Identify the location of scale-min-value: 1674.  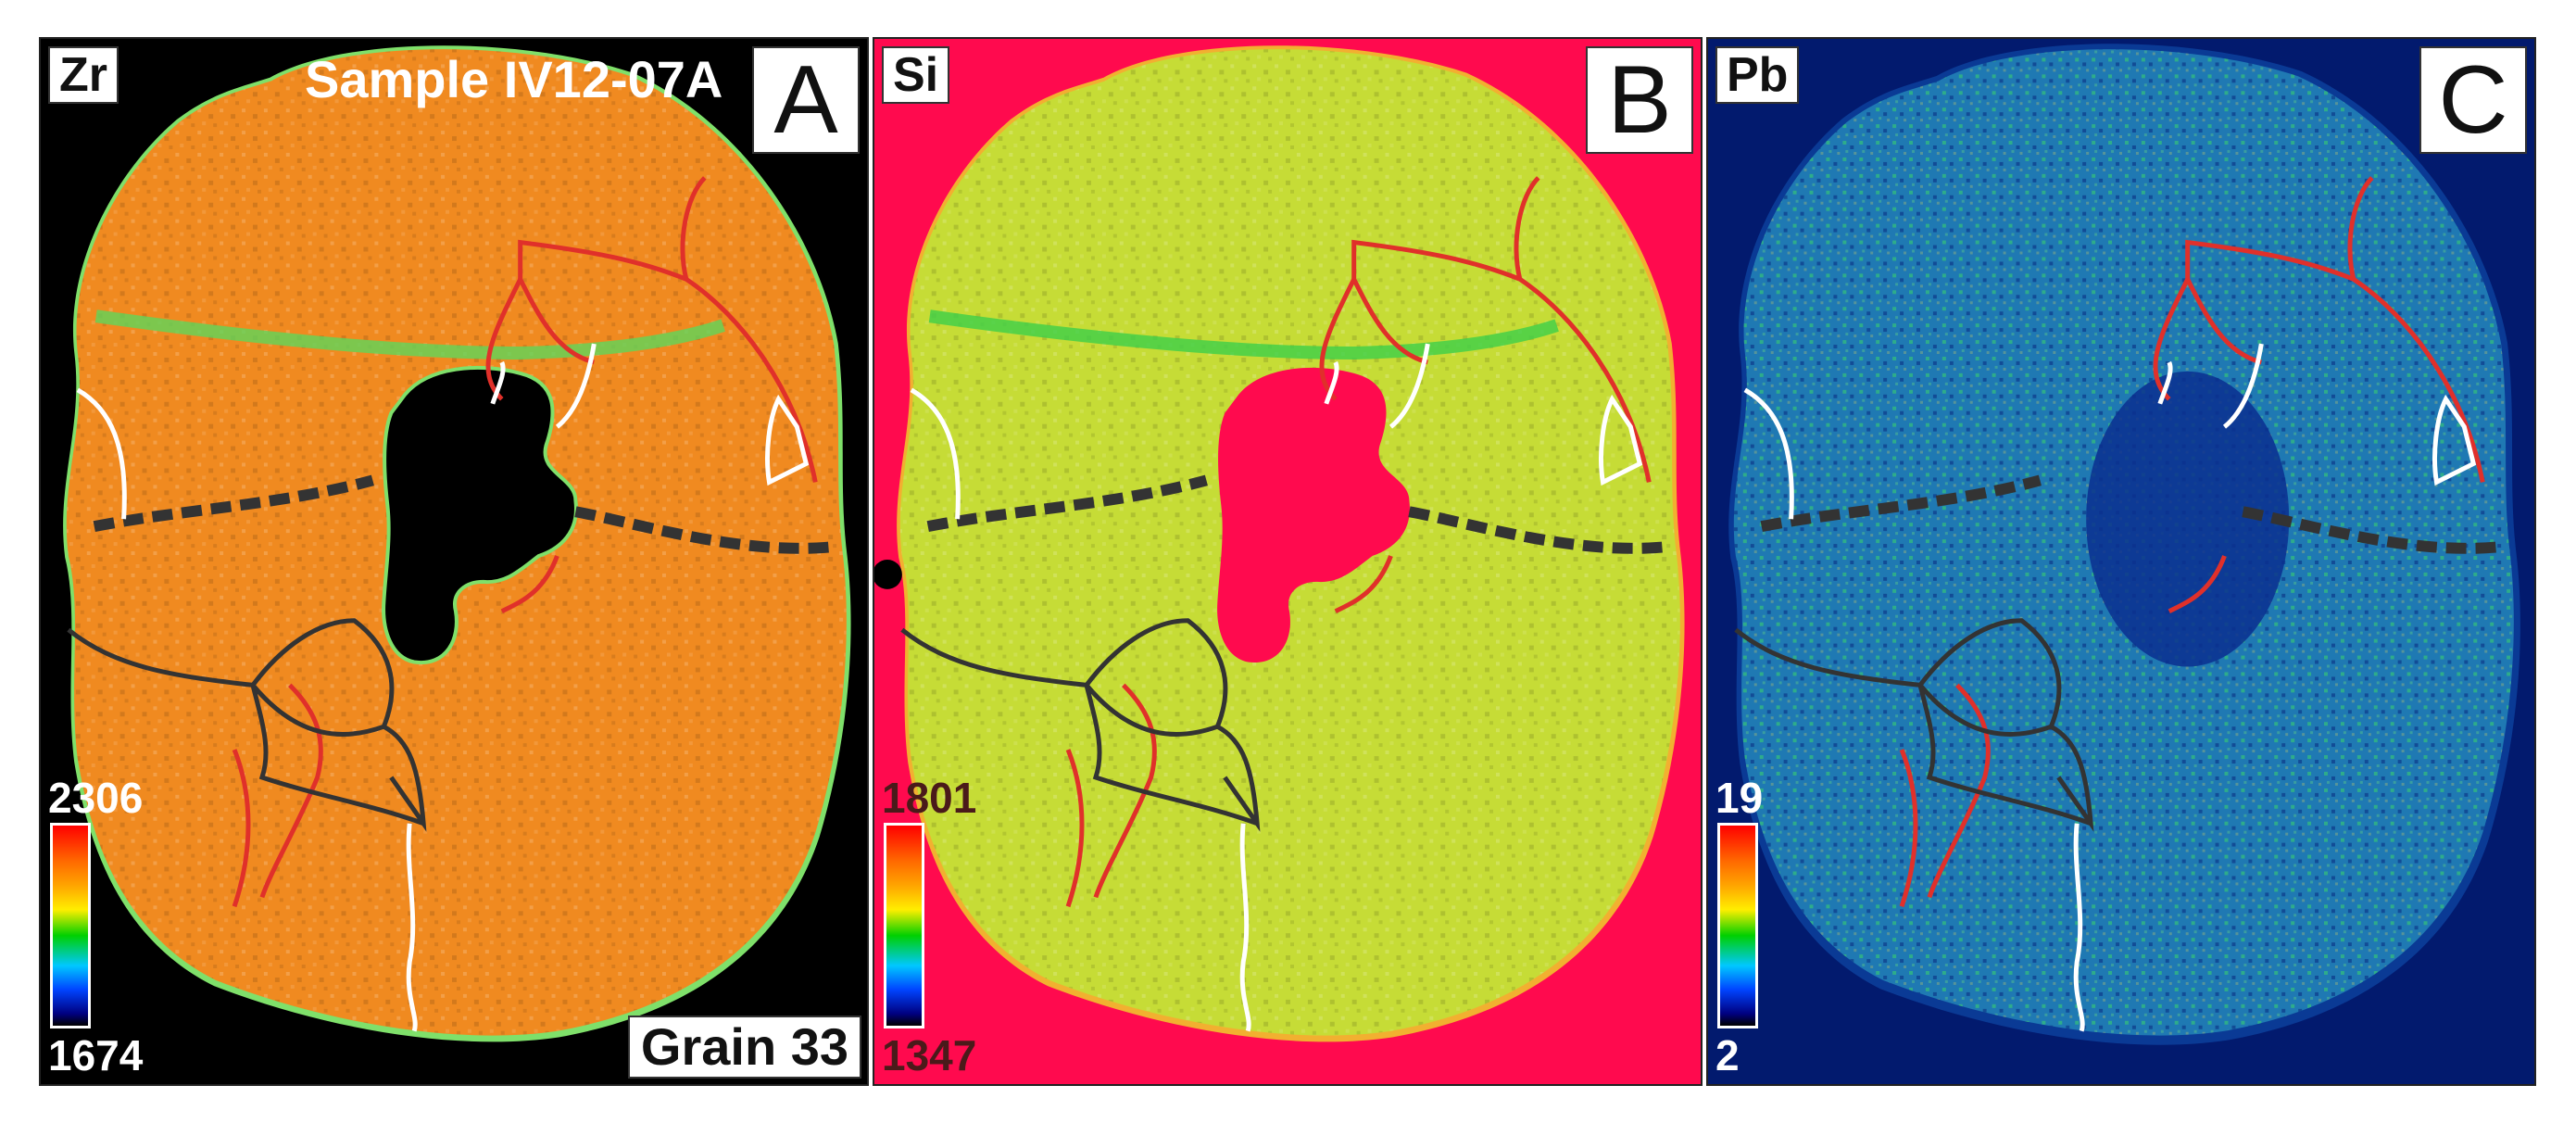
(96, 1055).